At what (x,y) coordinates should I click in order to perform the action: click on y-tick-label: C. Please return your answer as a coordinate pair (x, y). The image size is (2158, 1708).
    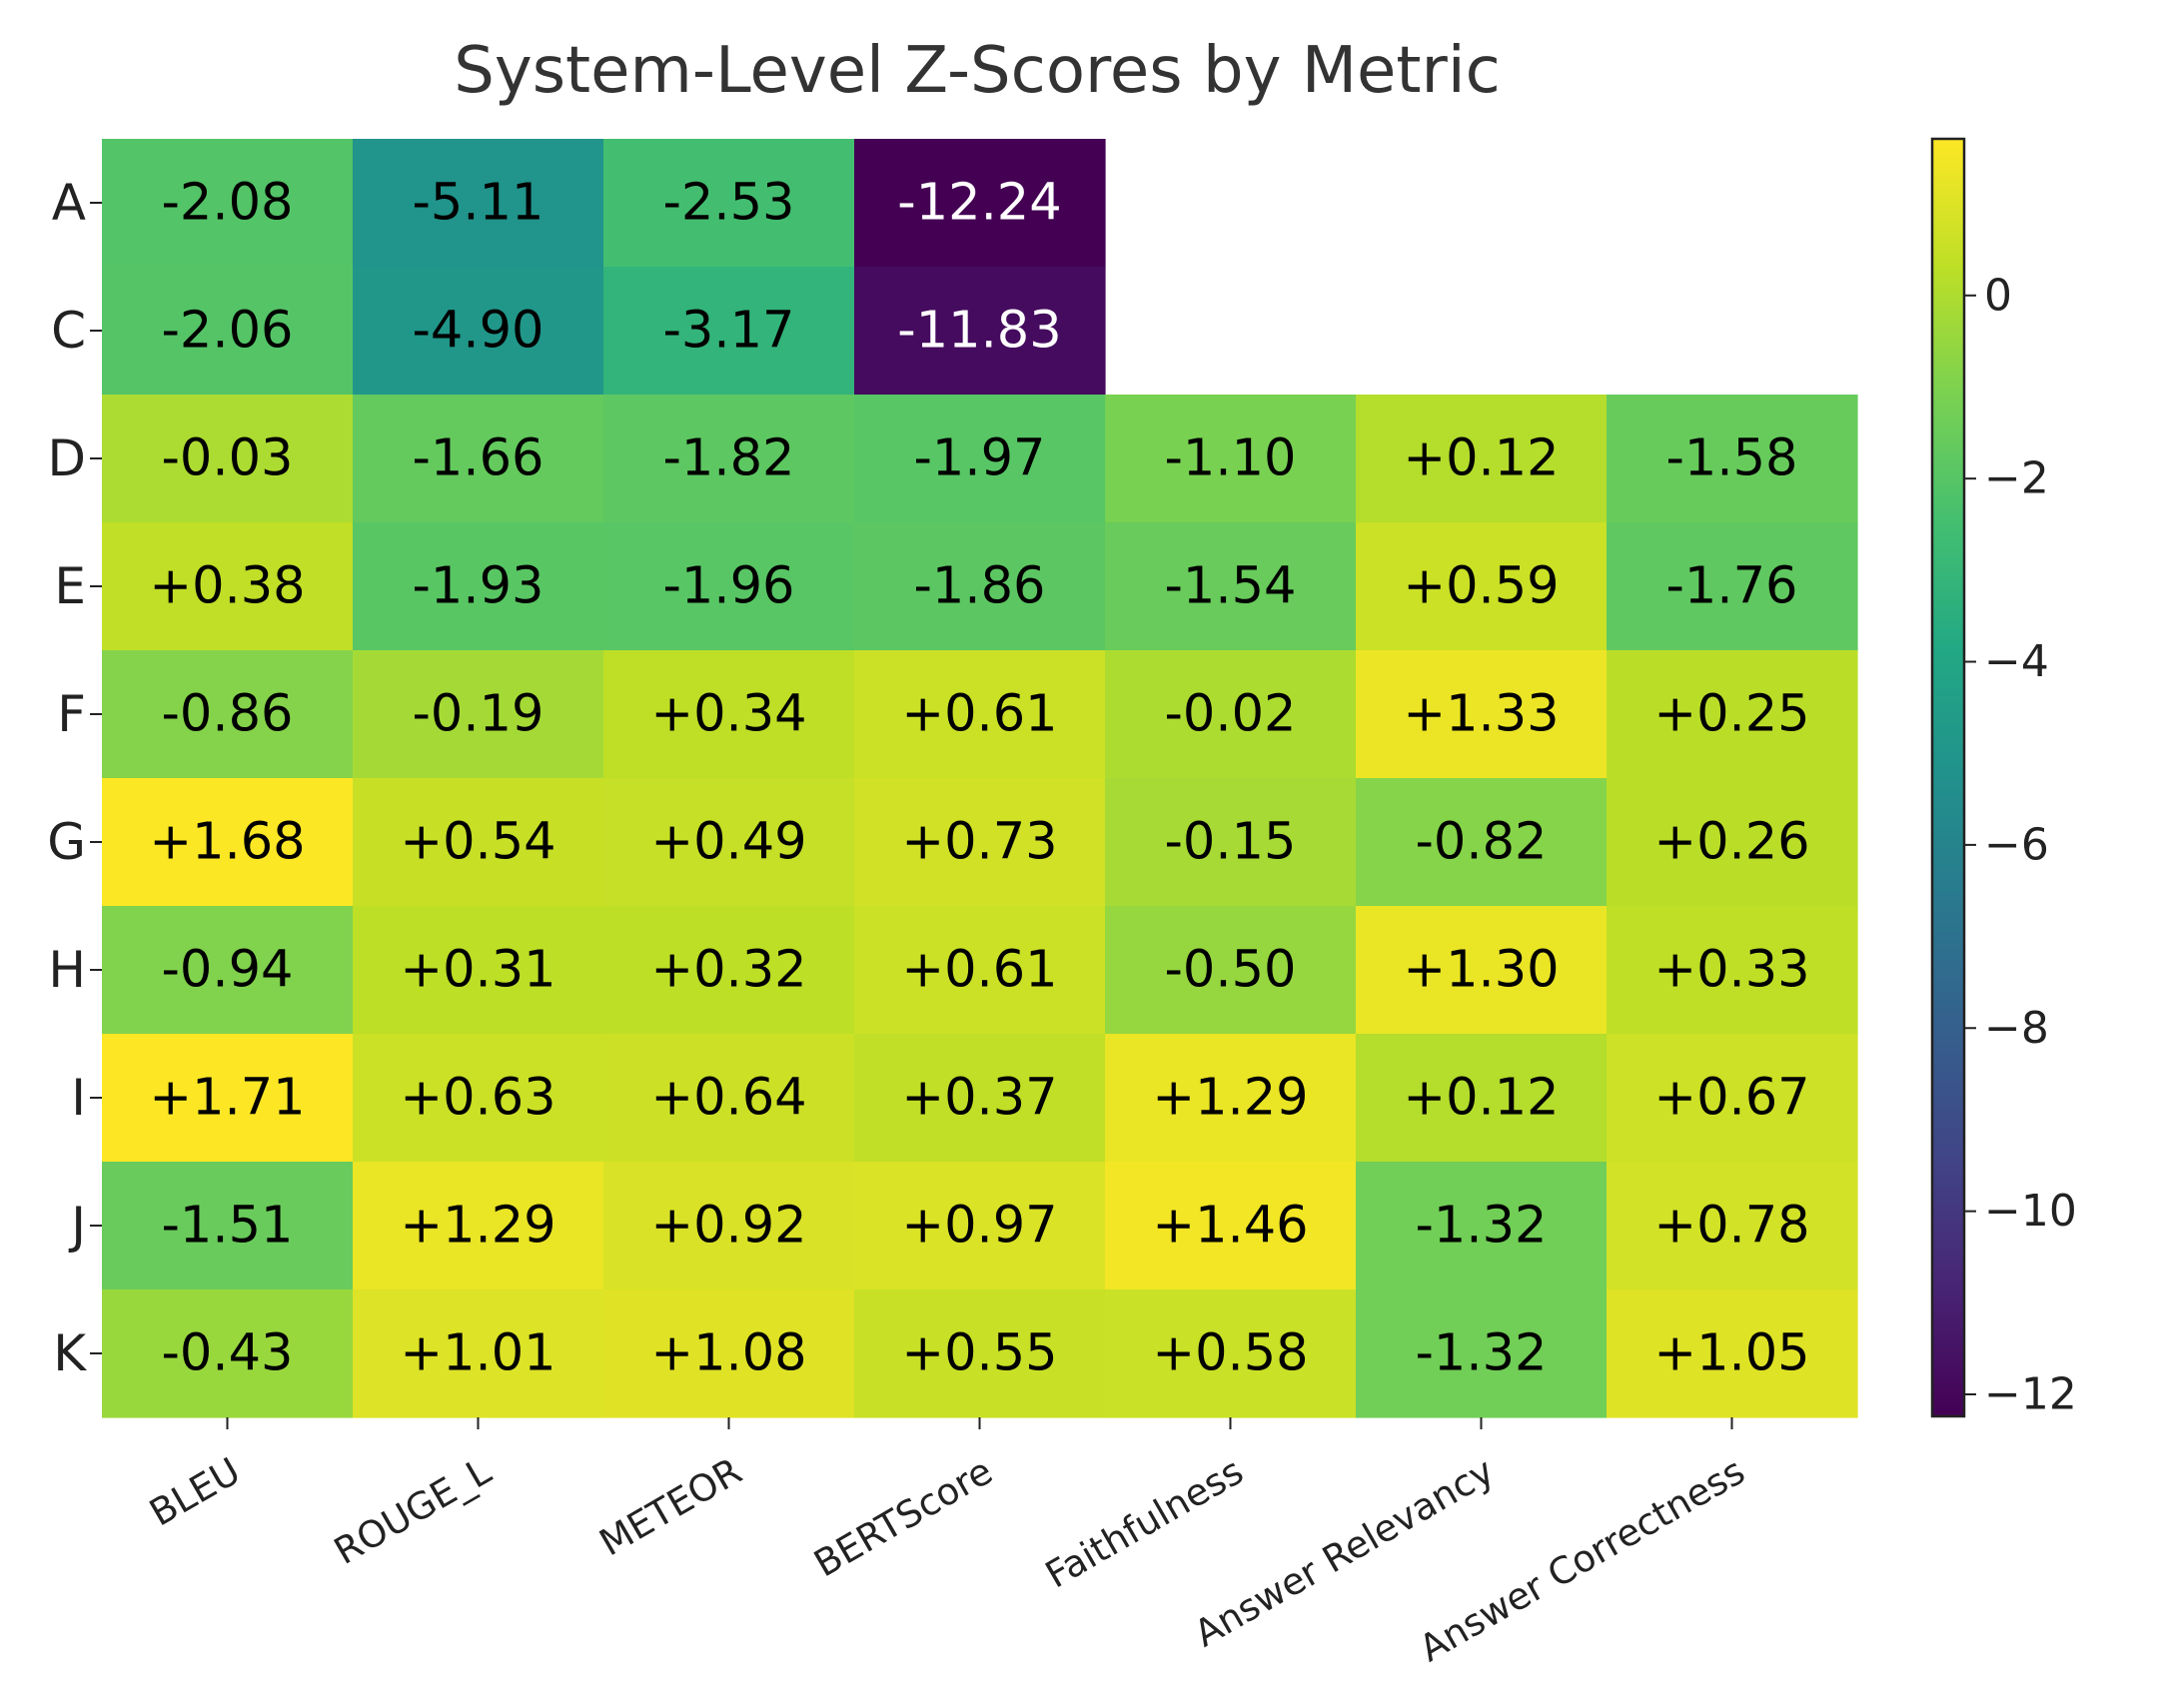
    Looking at the image, I should click on (68, 331).